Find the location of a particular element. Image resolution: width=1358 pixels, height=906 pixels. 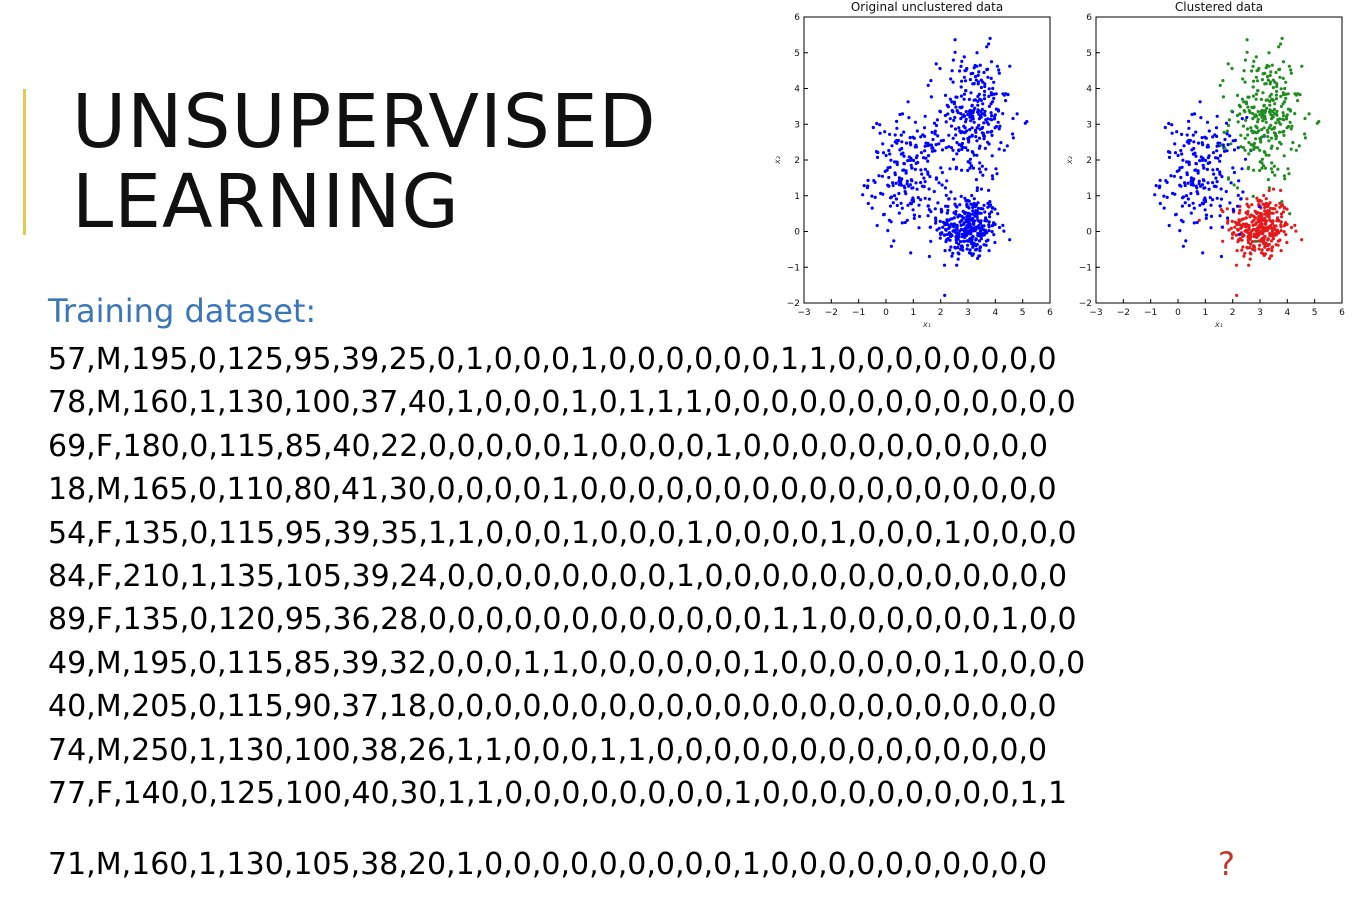

y-tick-label: 6 is located at coordinates (1089, 18).